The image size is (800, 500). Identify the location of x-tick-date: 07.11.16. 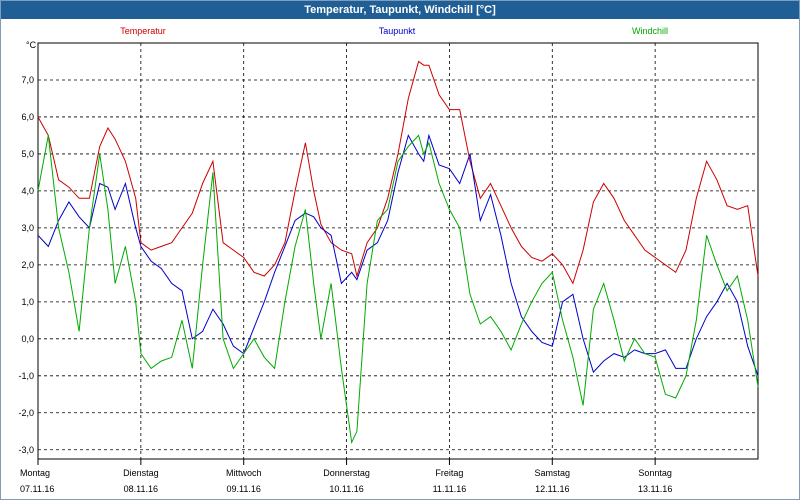
(37, 489).